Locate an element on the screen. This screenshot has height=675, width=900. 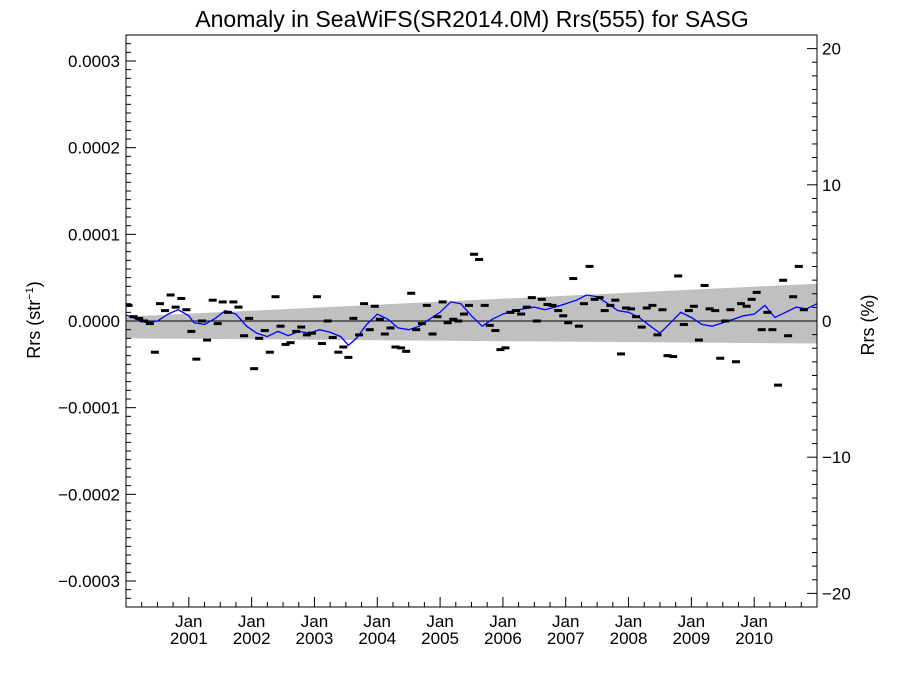
x-tick-year-label: 2003 is located at coordinates (315, 638).